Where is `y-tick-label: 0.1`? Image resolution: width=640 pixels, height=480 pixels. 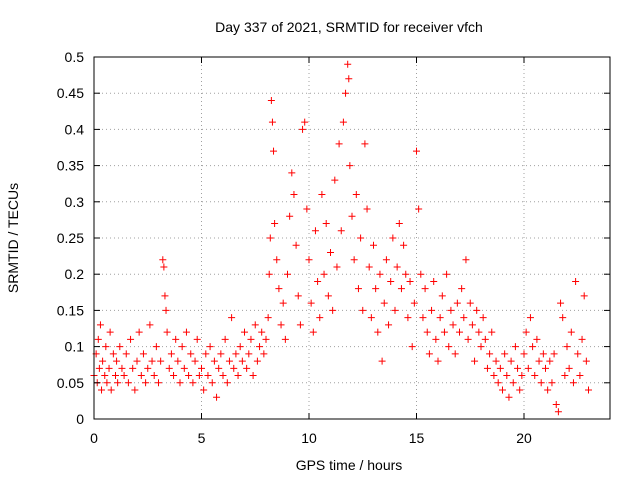
y-tick-label: 0.1 is located at coordinates (75, 347).